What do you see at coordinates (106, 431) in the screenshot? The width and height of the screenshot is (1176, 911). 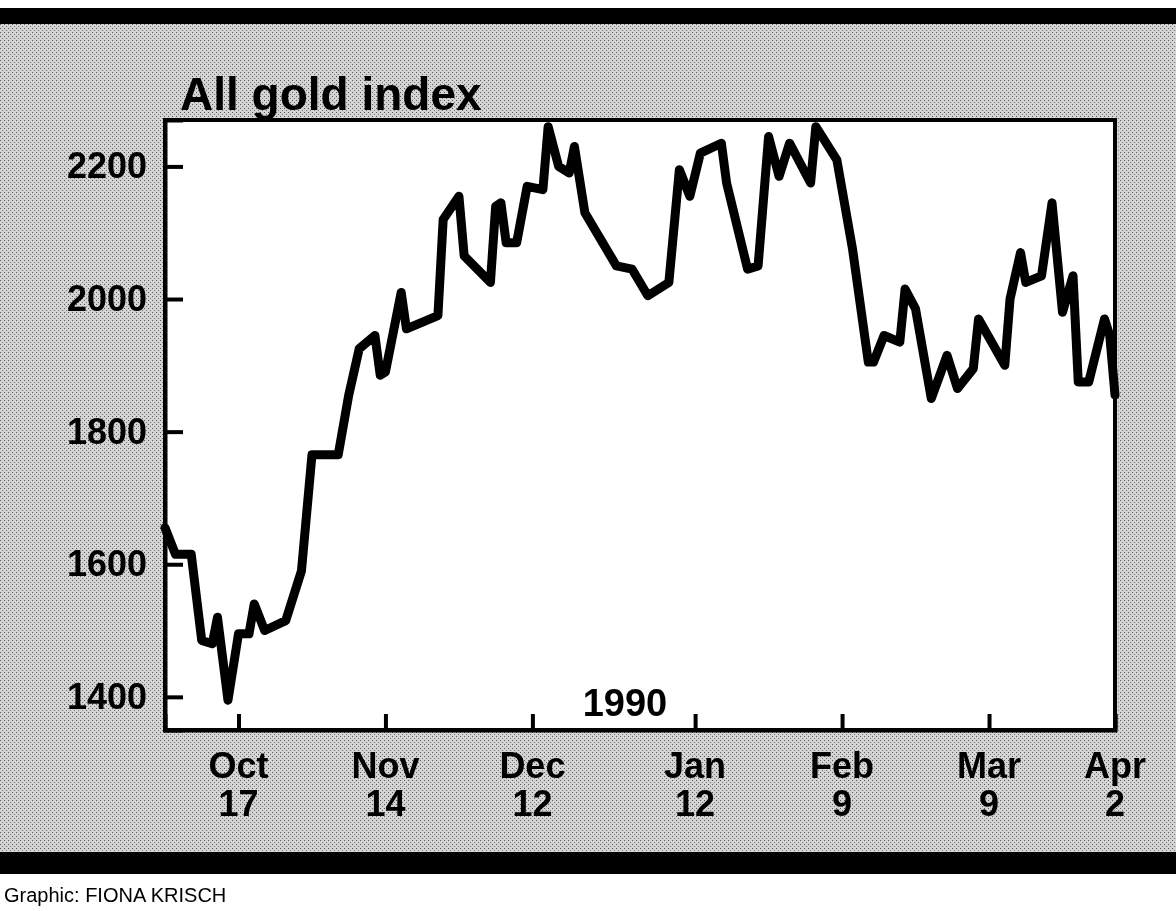 I see `y-tick-label: 1800` at bounding box center [106, 431].